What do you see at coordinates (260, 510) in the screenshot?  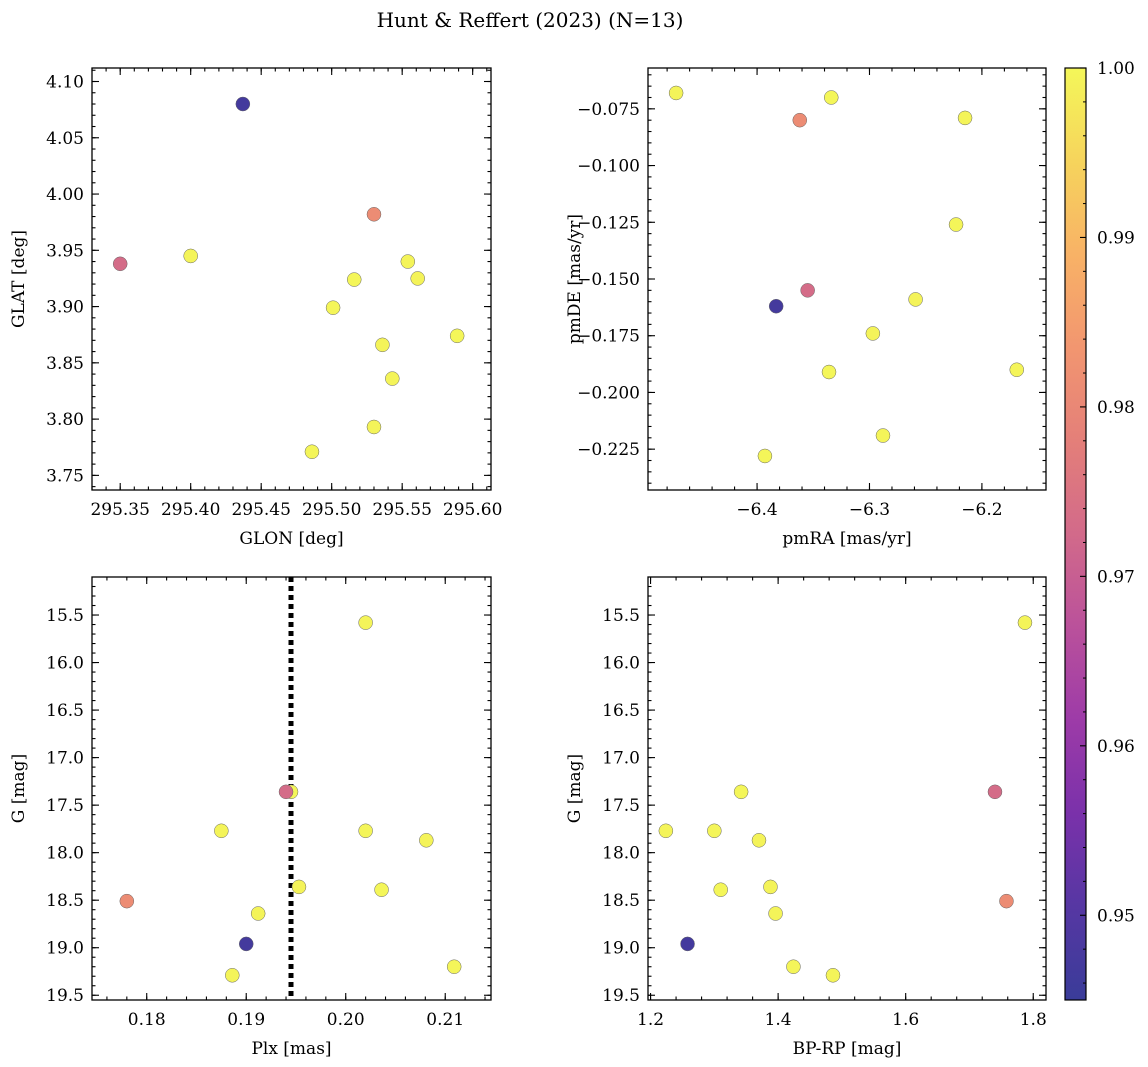 I see `x-tick-label: 295.45` at bounding box center [260, 510].